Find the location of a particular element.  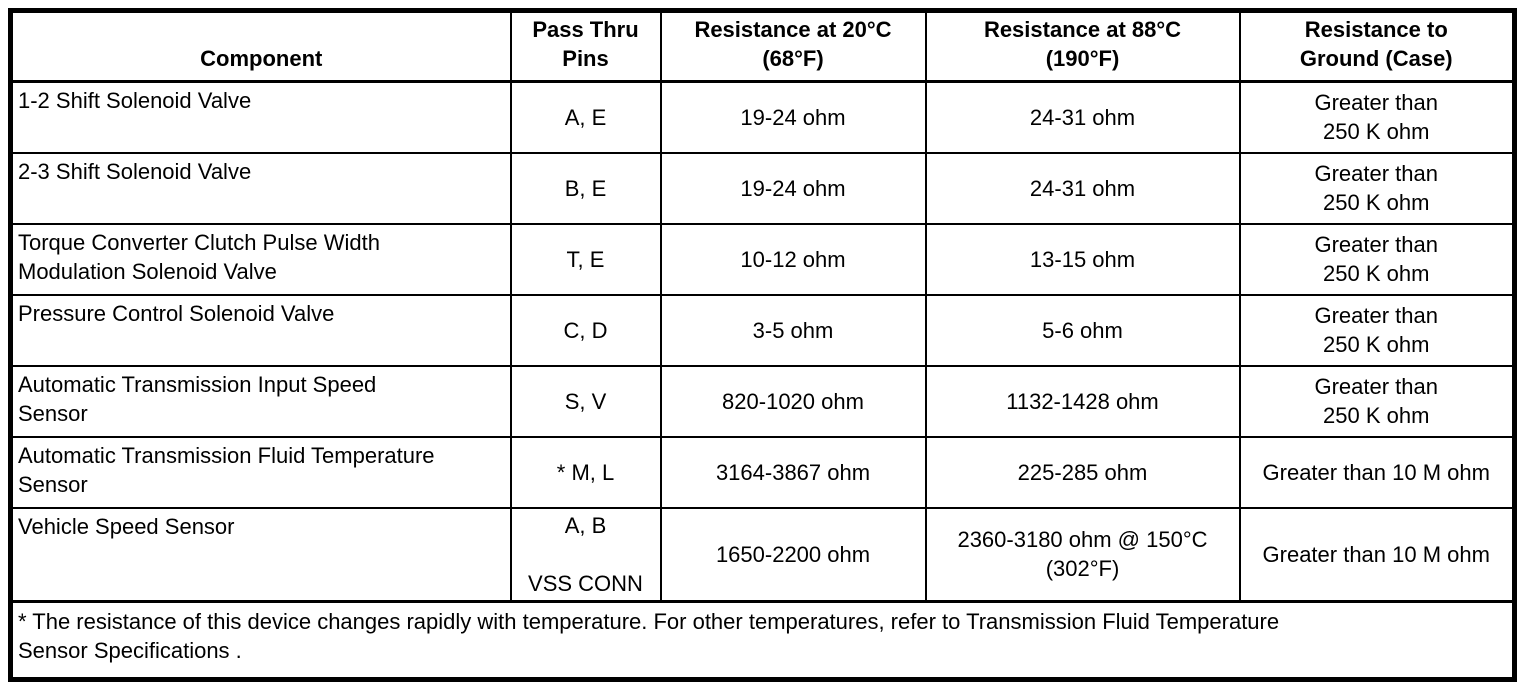

pins-cell: A, E is located at coordinates (585, 117).